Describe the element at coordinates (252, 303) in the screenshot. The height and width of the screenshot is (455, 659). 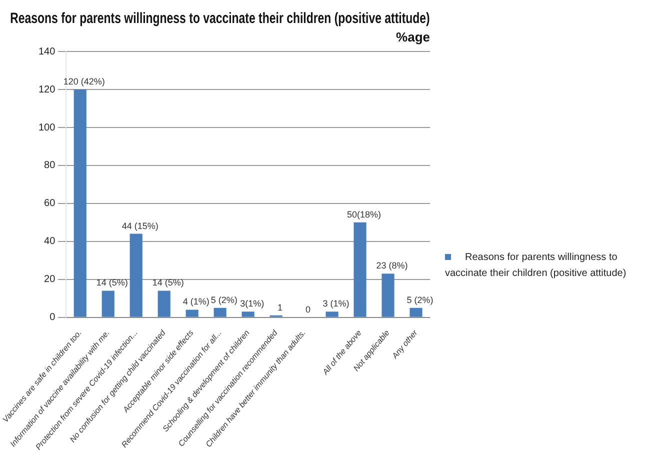
I see `data-label: 3(1%)` at that location.